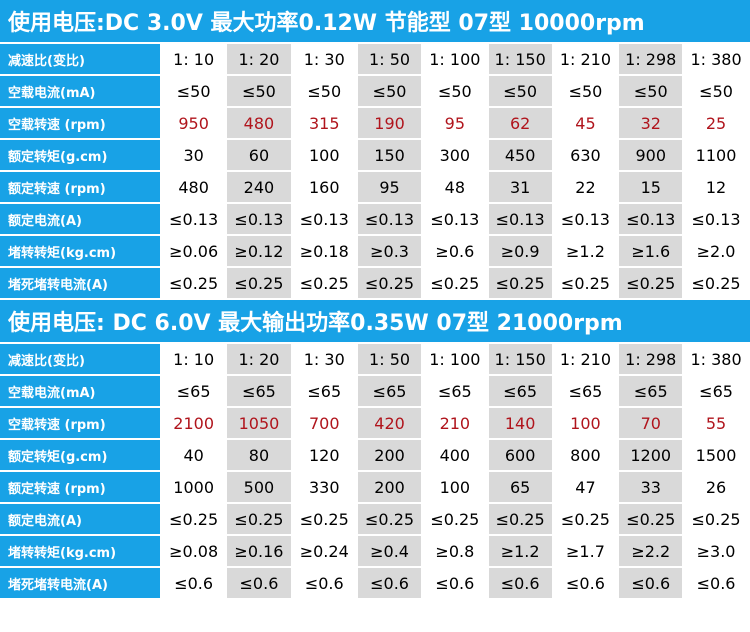 This screenshot has height=632, width=750. Describe the element at coordinates (585, 455) in the screenshot. I see `value-cell: 800` at that location.